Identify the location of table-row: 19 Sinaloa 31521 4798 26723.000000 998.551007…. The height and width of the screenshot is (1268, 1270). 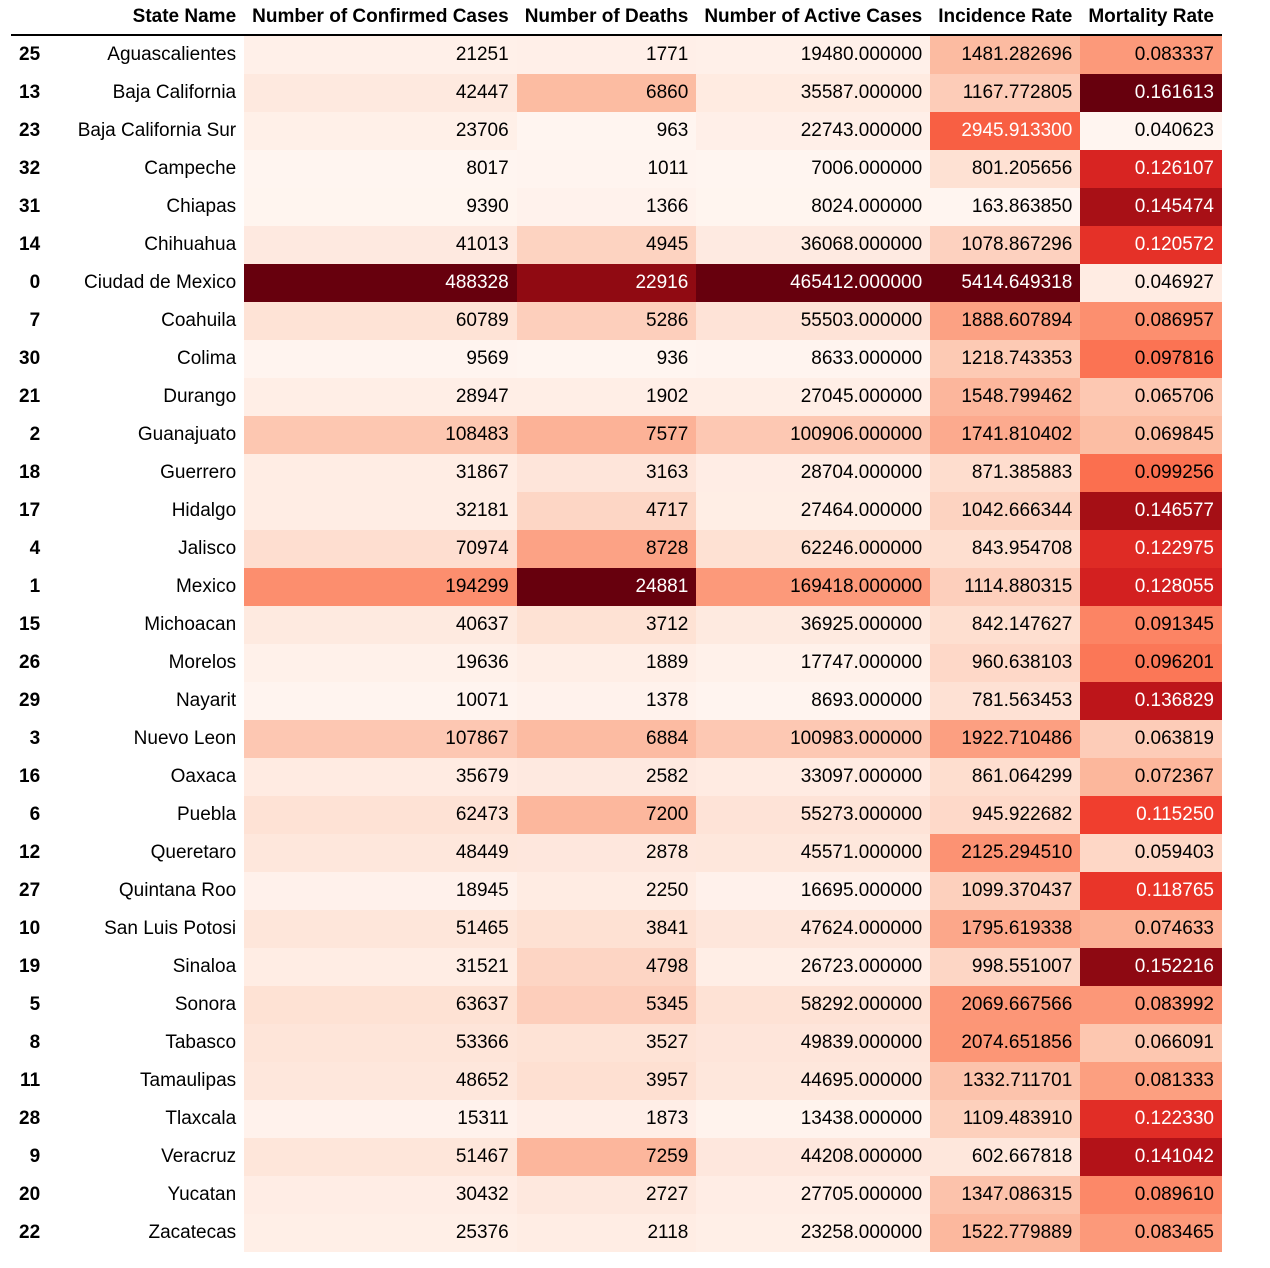
(616, 967).